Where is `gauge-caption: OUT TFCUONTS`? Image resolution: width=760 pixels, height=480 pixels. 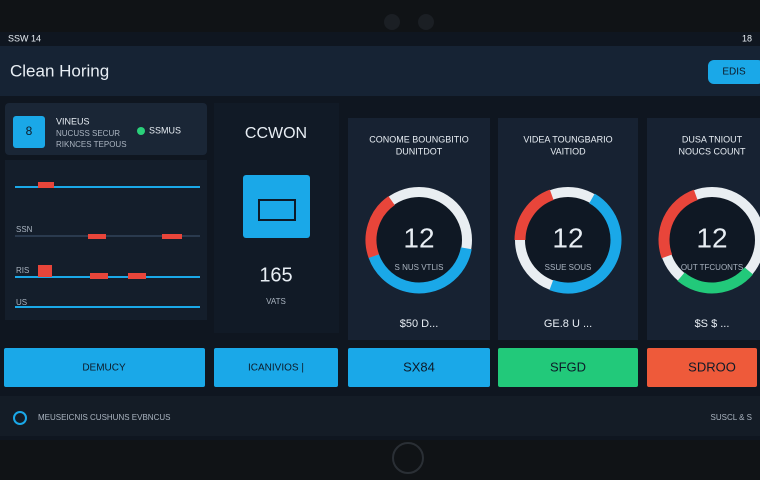
gauge-caption: OUT TFCUONTS is located at coordinates (712, 267).